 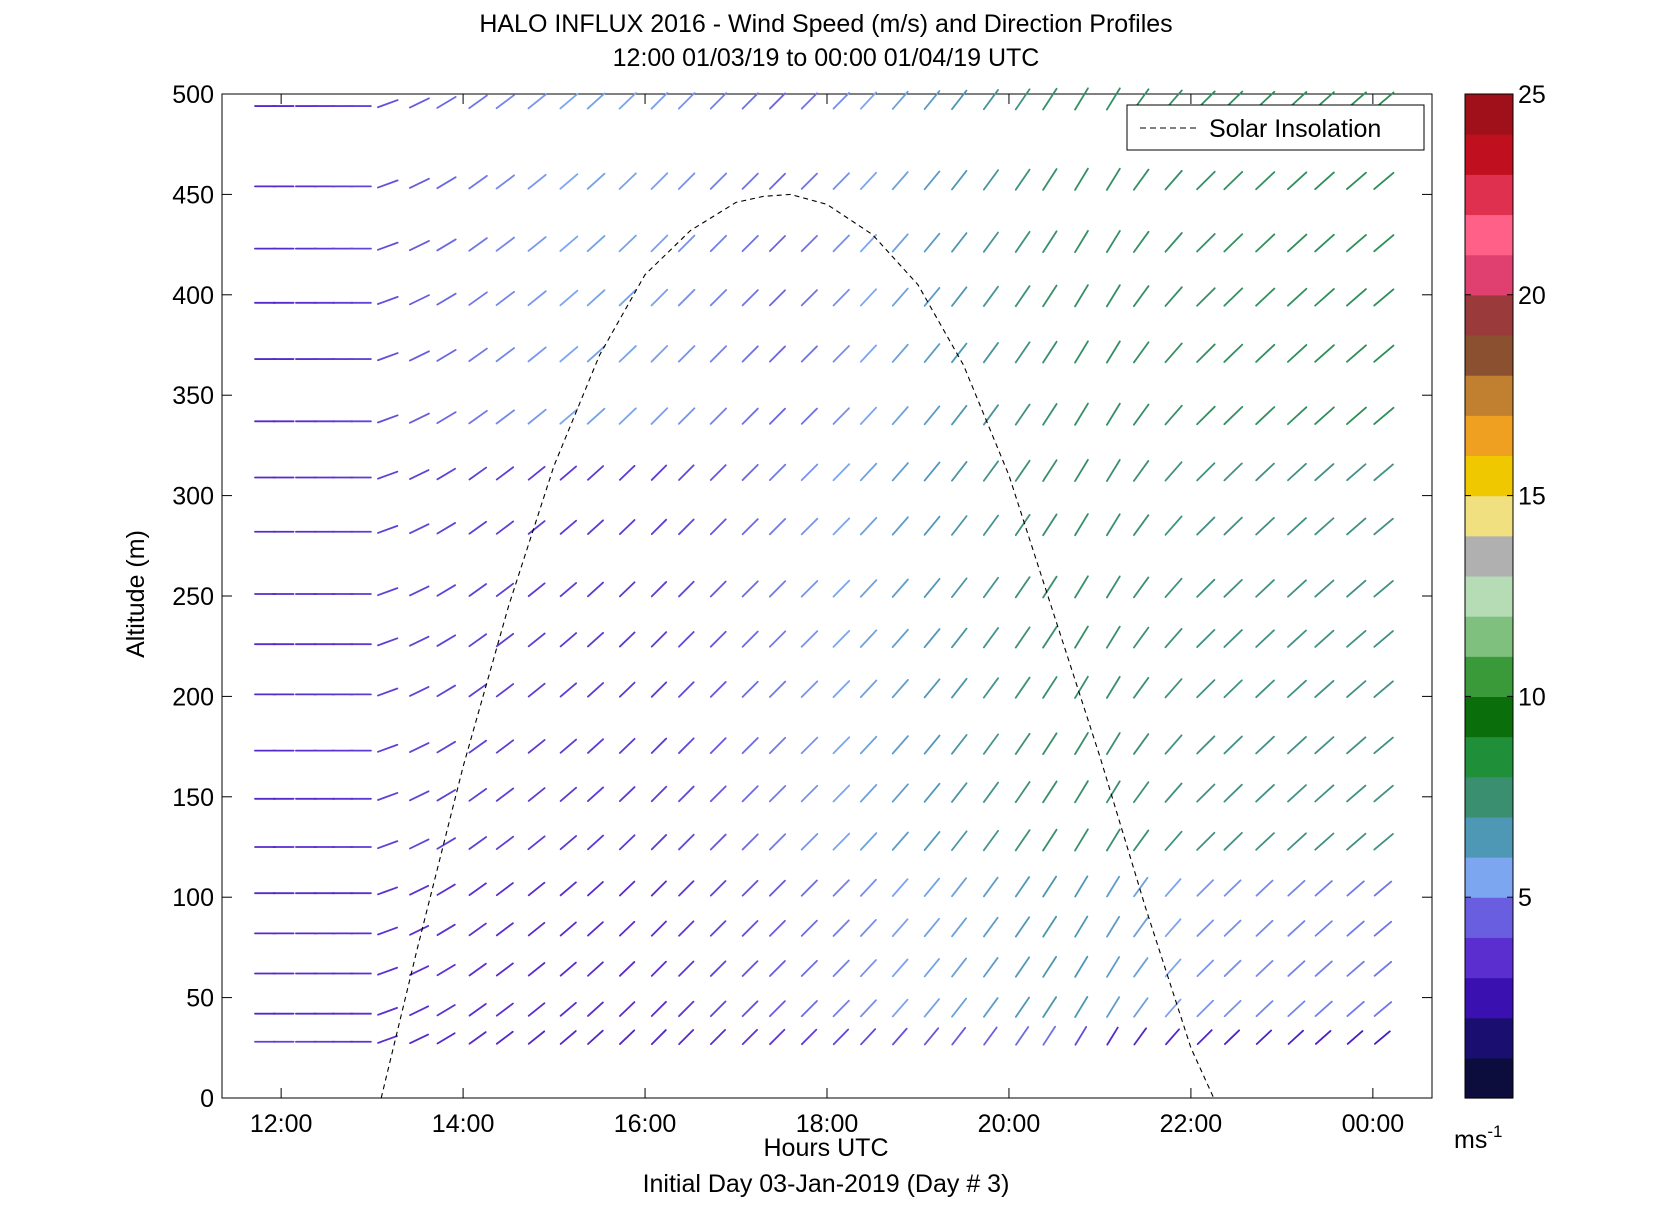 I want to click on legend-box, so click(x=1275, y=127).